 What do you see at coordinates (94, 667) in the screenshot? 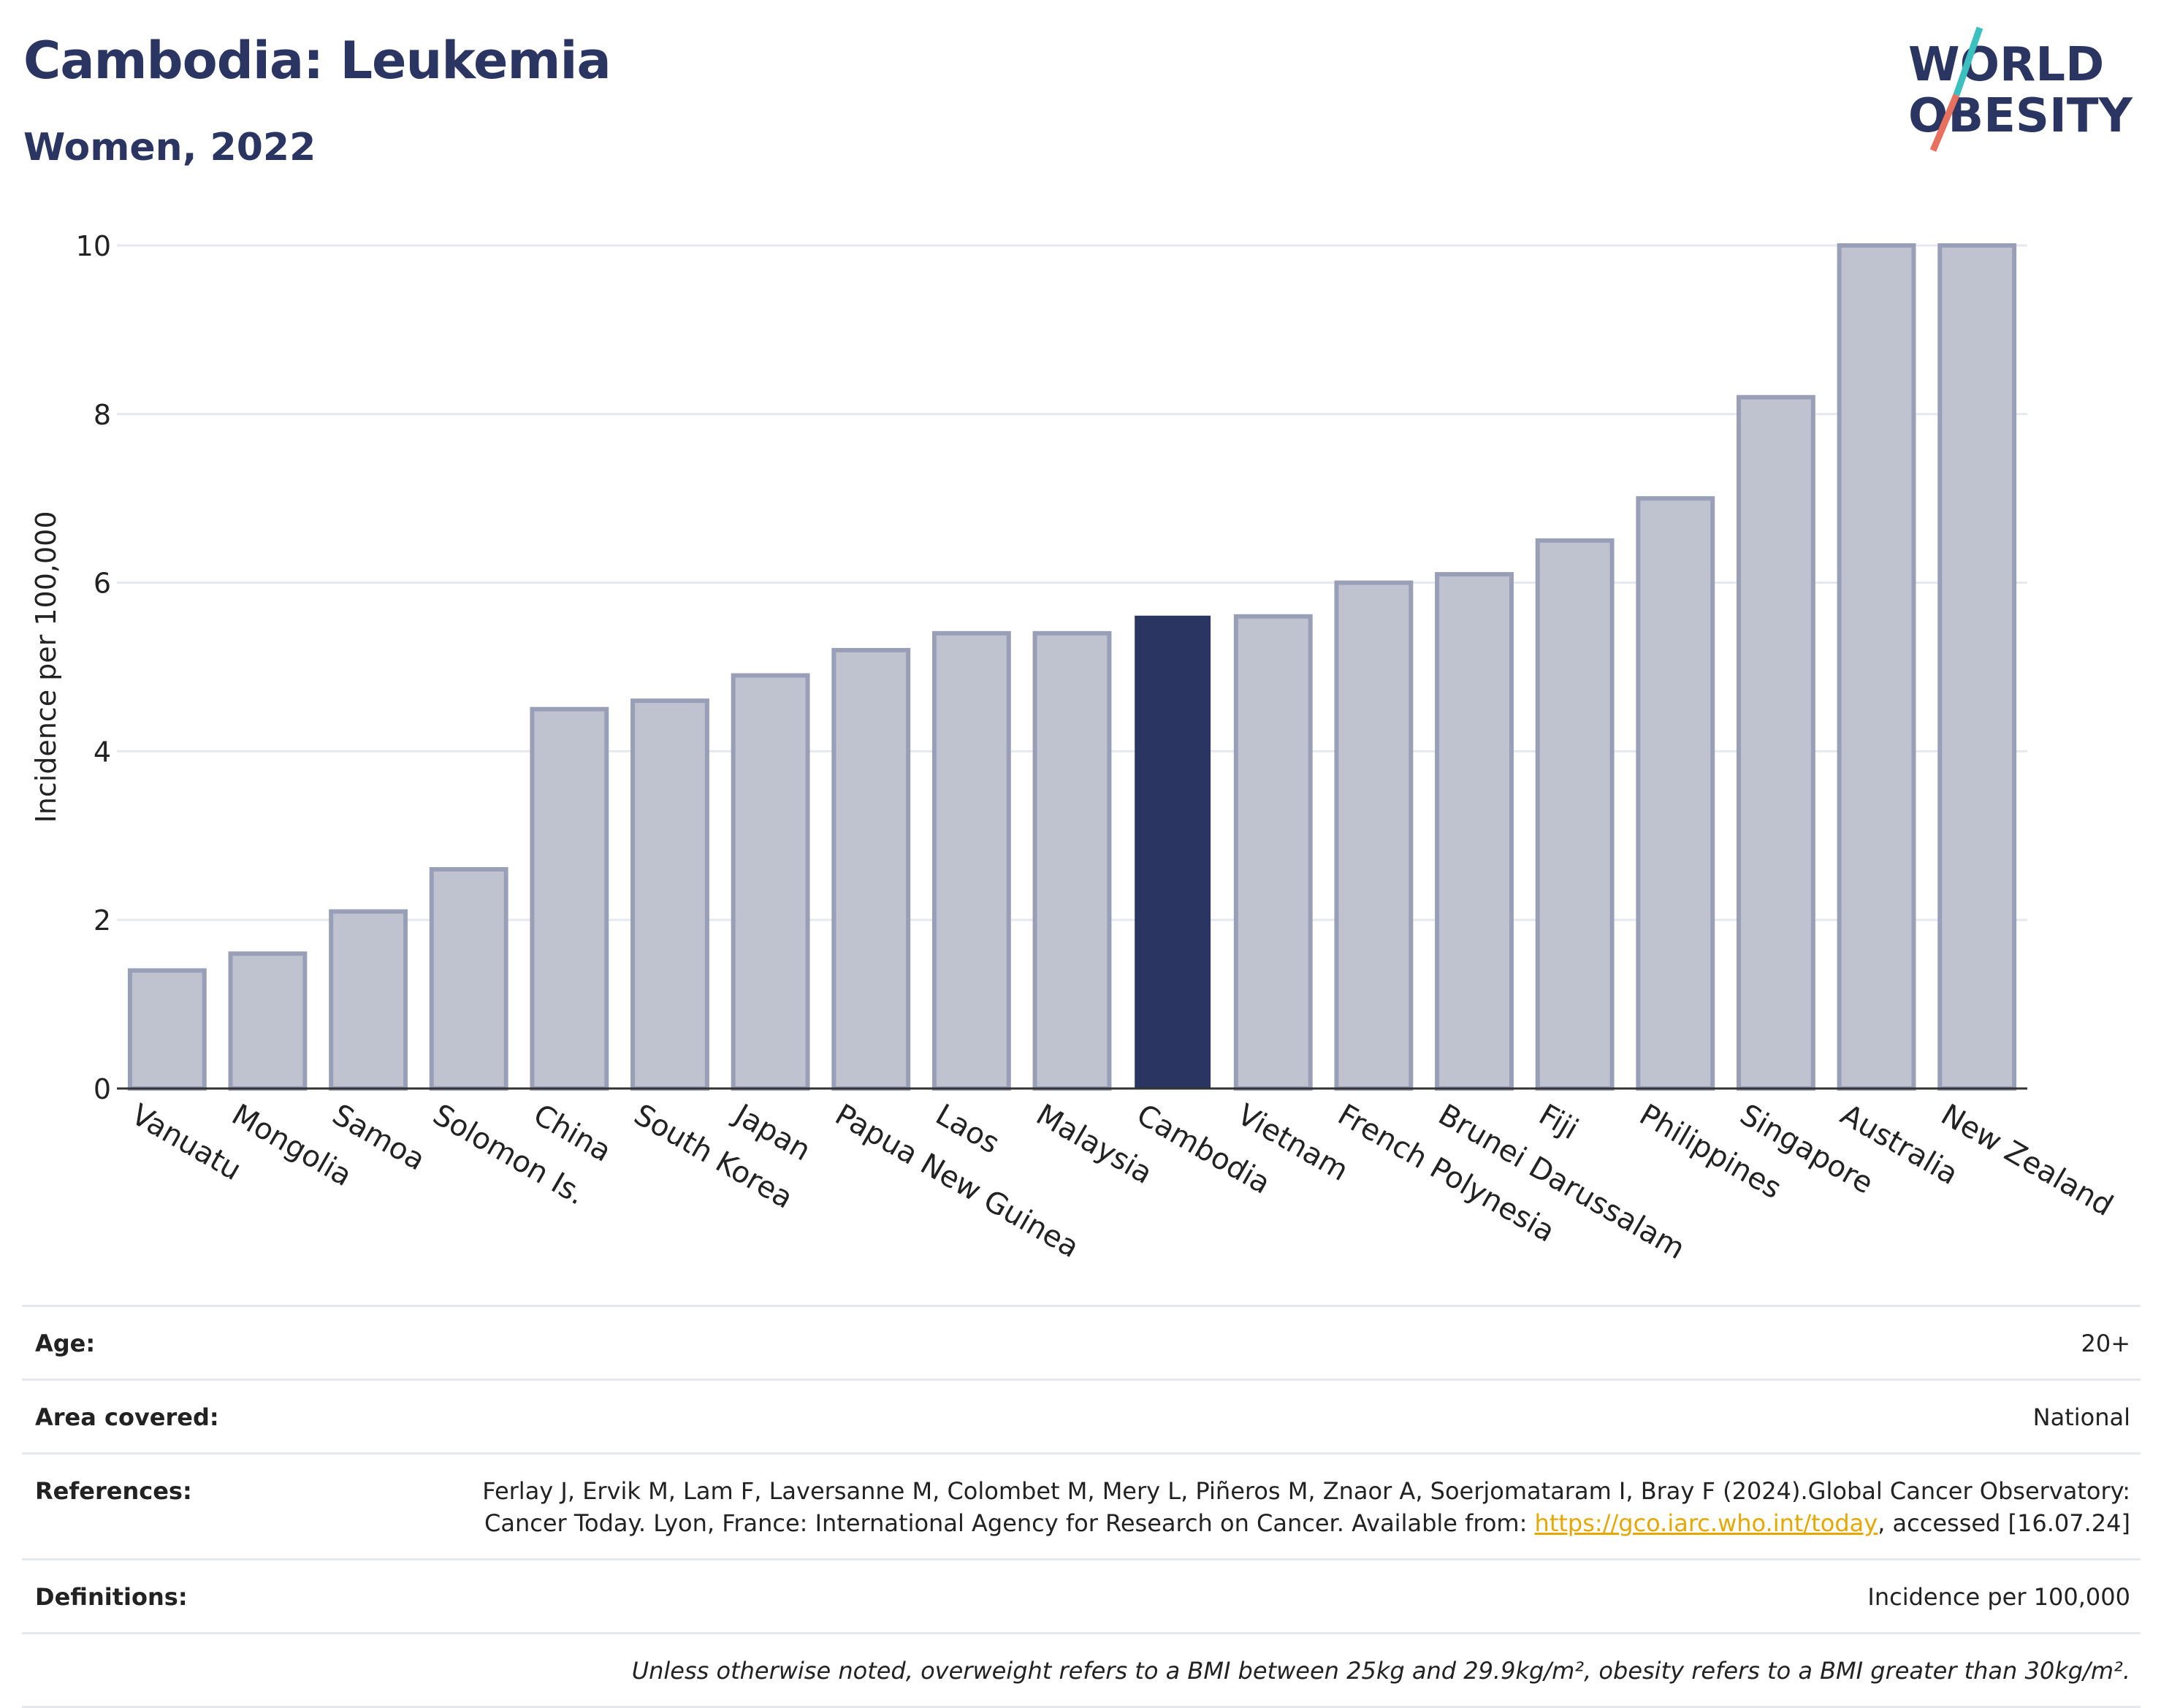
I see `y-axis-ticks: 0 2 4 6 8 10` at bounding box center [94, 667].